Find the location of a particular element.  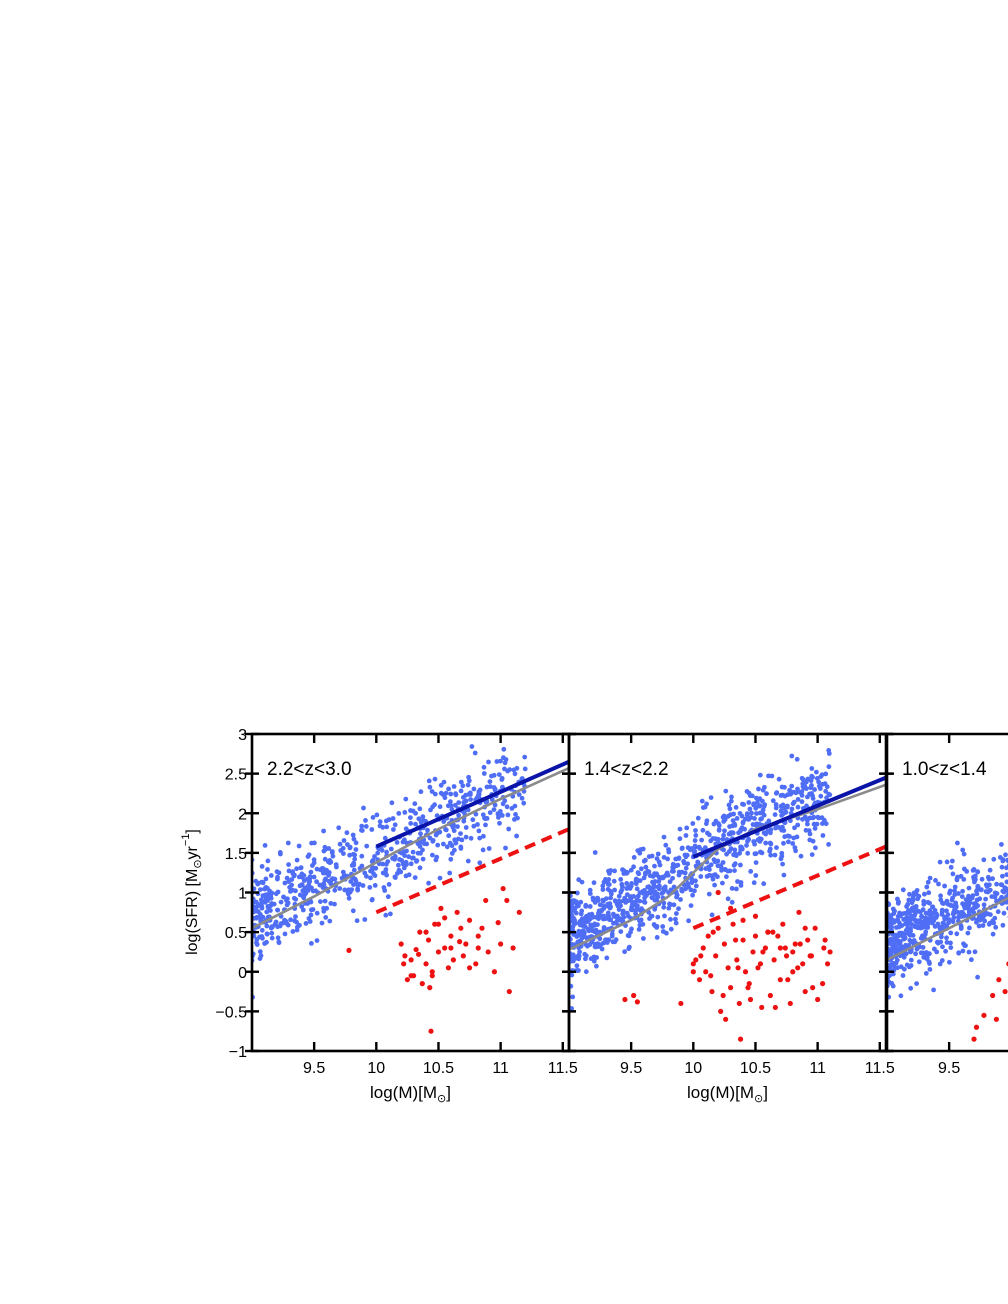

y-axis-label: log(SFR) [M⊙yr−1] is located at coordinates (192, 892).